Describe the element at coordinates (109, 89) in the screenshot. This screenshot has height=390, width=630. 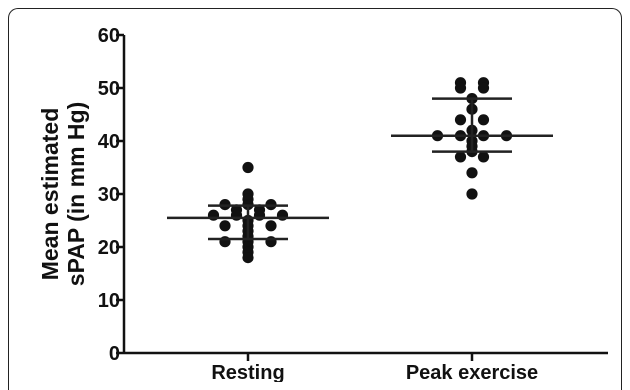
I see `y-tick-label: 50` at that location.